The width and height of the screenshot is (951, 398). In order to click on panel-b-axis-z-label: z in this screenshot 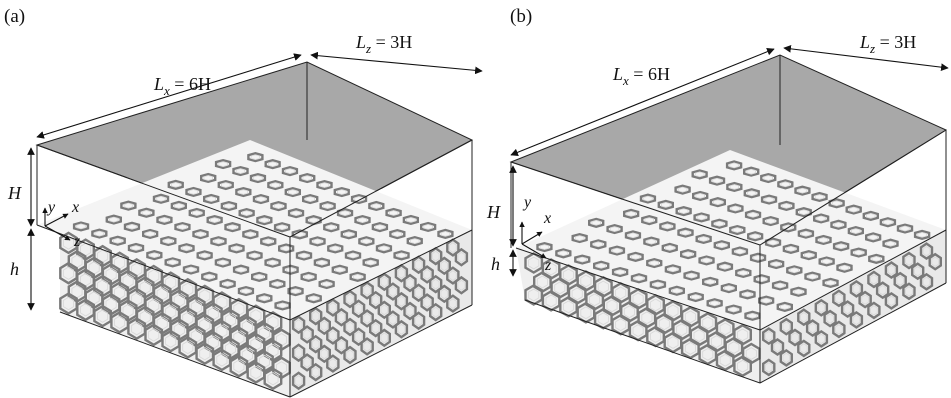, I will do `click(548, 265)`.